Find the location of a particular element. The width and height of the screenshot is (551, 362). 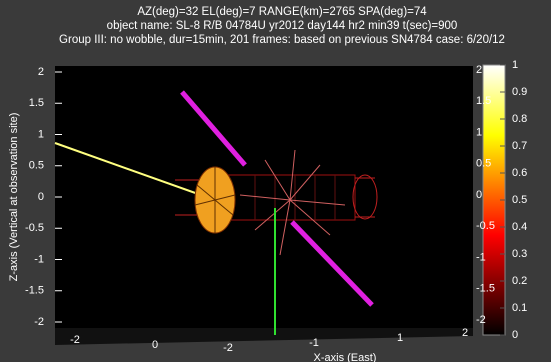

cylinder-mesh is located at coordinates (295, 197).